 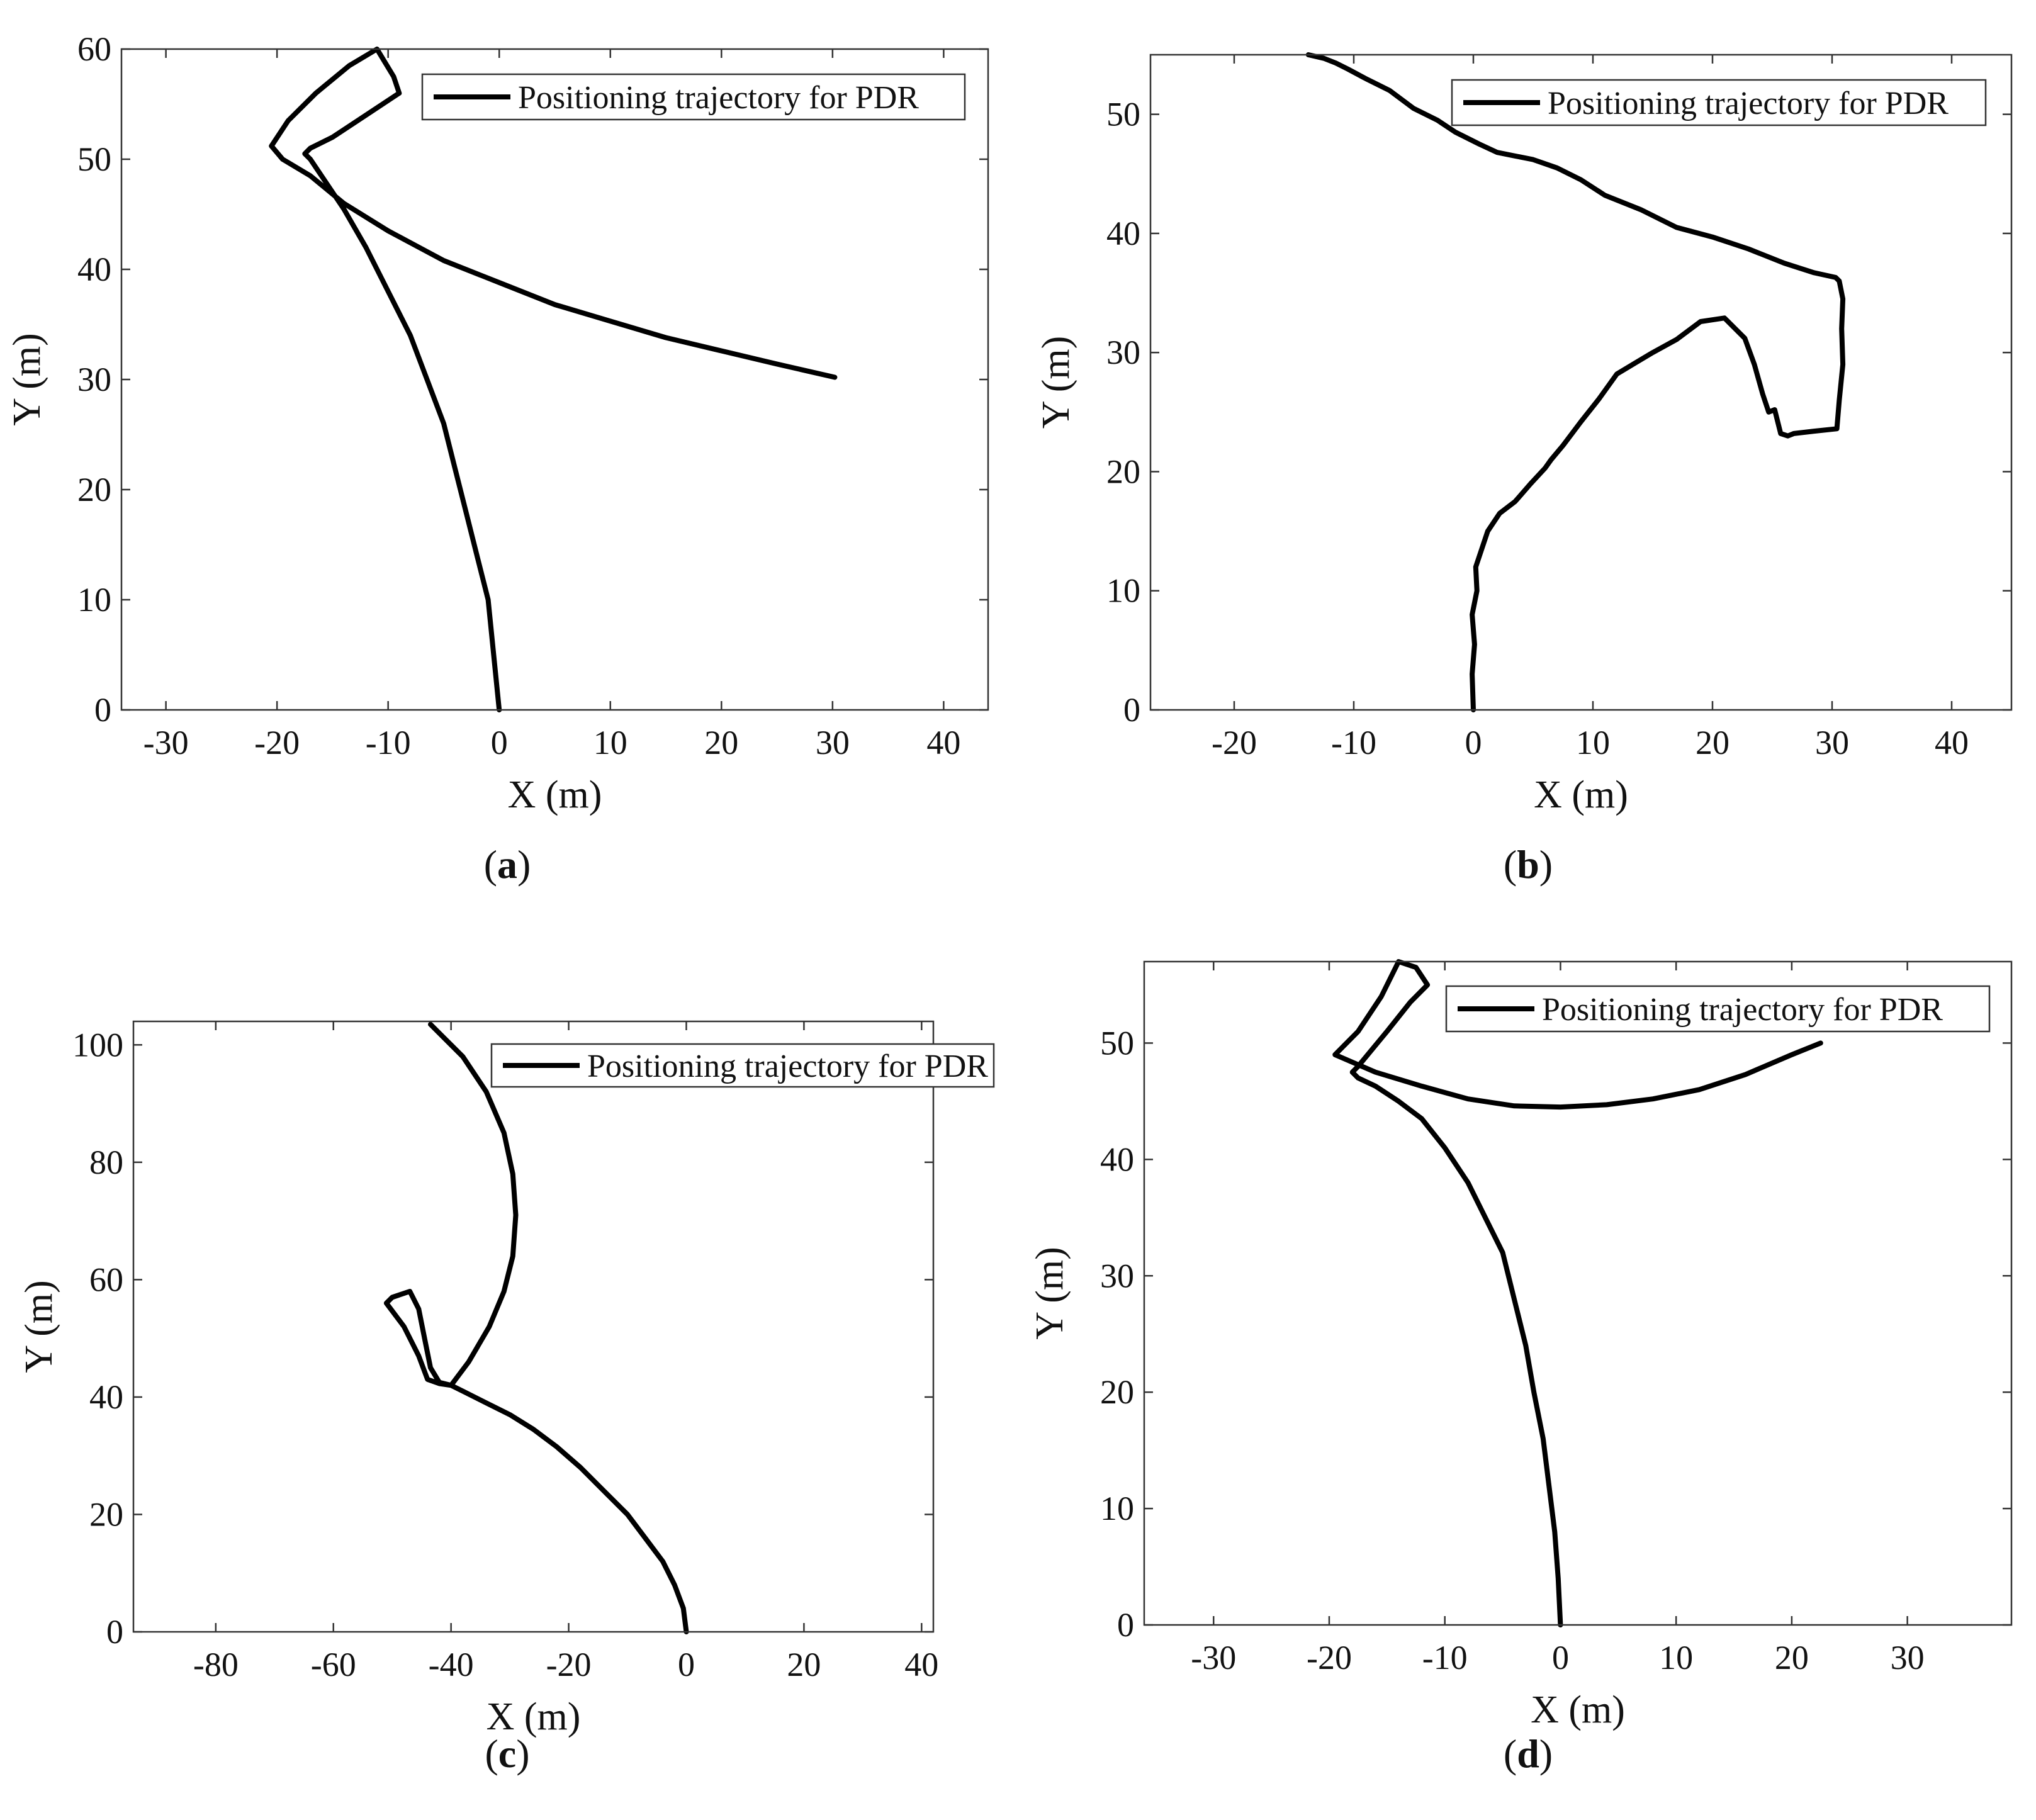 What do you see at coordinates (1117, 1508) in the screenshot?
I see `y-tick-label-d-1: 10` at bounding box center [1117, 1508].